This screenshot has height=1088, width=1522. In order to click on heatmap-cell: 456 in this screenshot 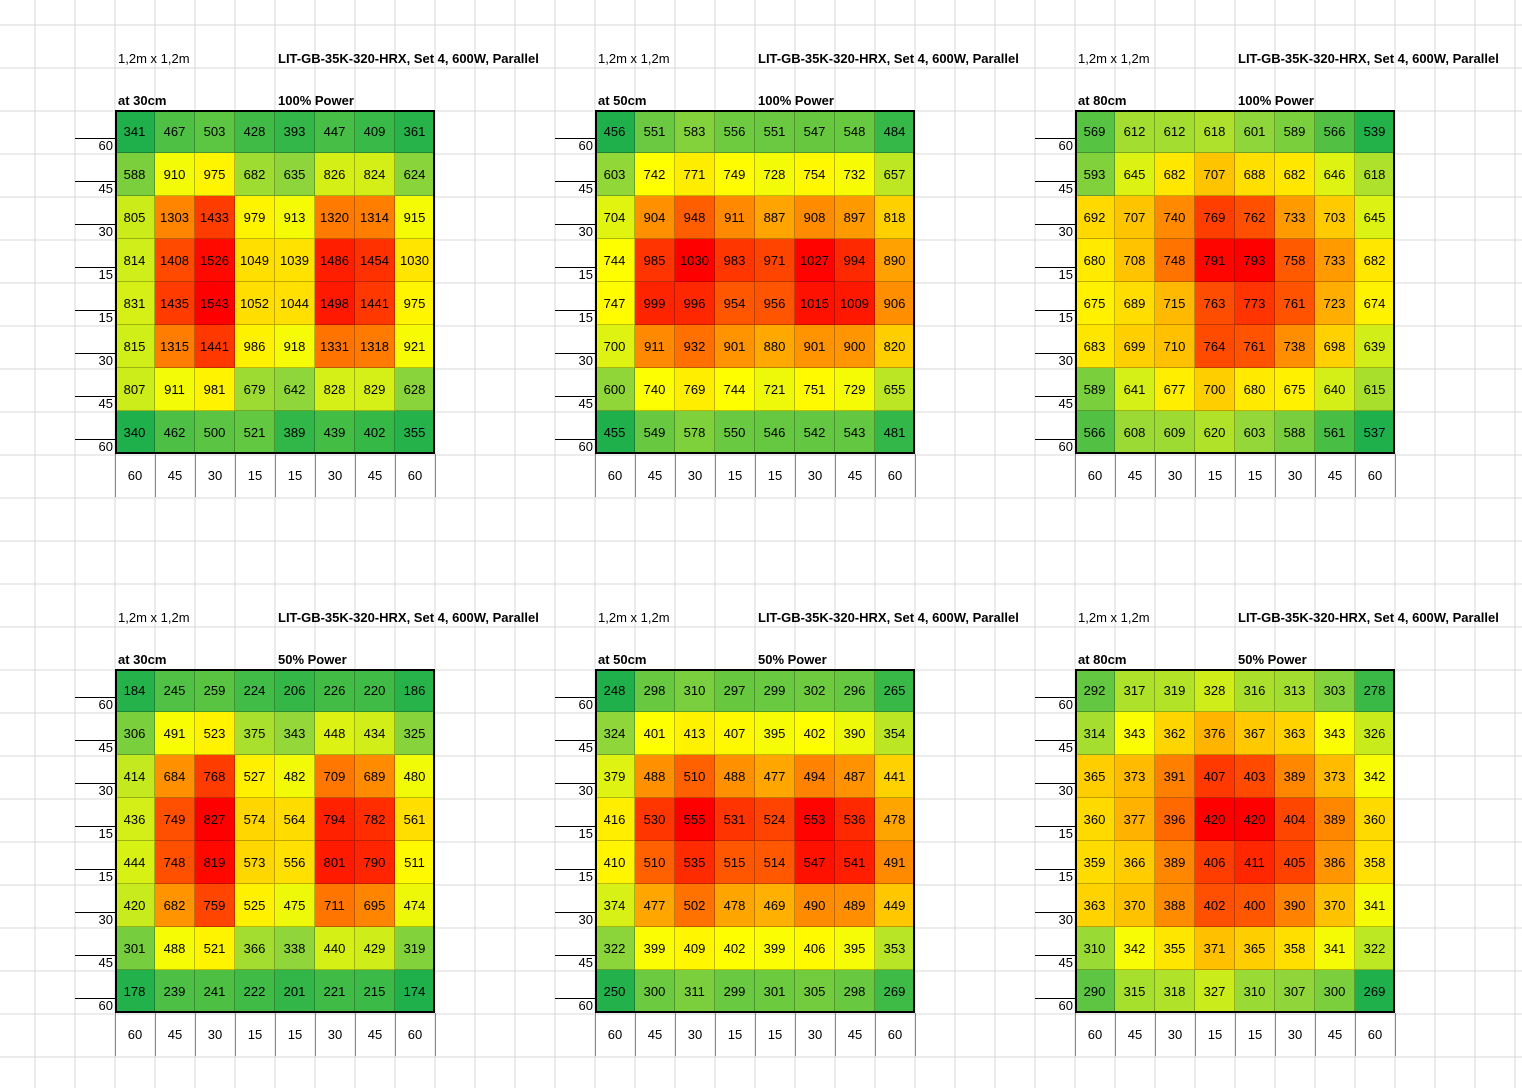, I will do `click(615, 131)`.